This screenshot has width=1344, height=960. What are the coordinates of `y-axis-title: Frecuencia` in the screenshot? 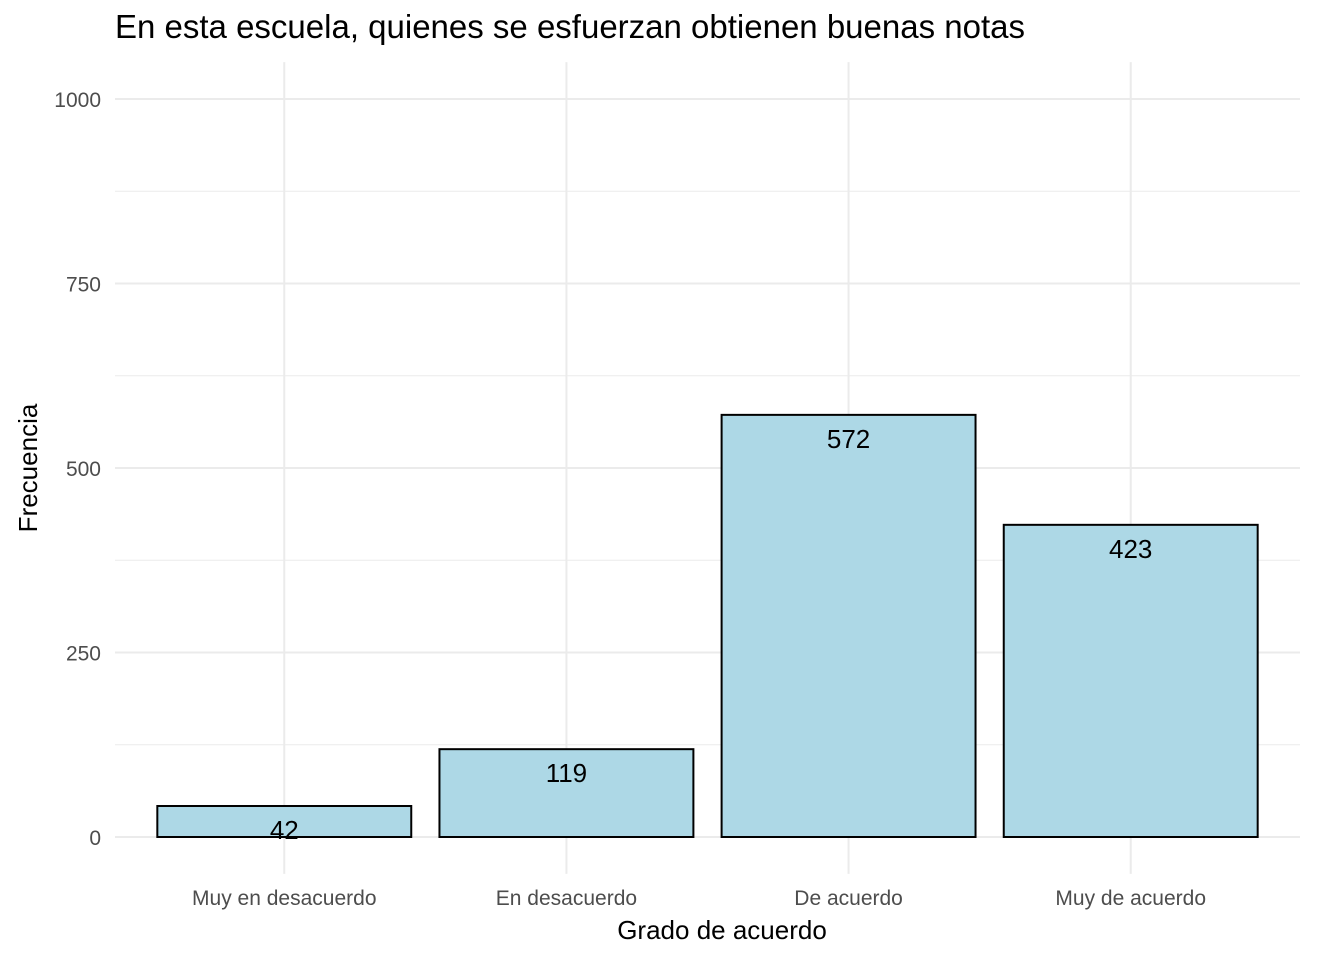 It's located at (28, 467).